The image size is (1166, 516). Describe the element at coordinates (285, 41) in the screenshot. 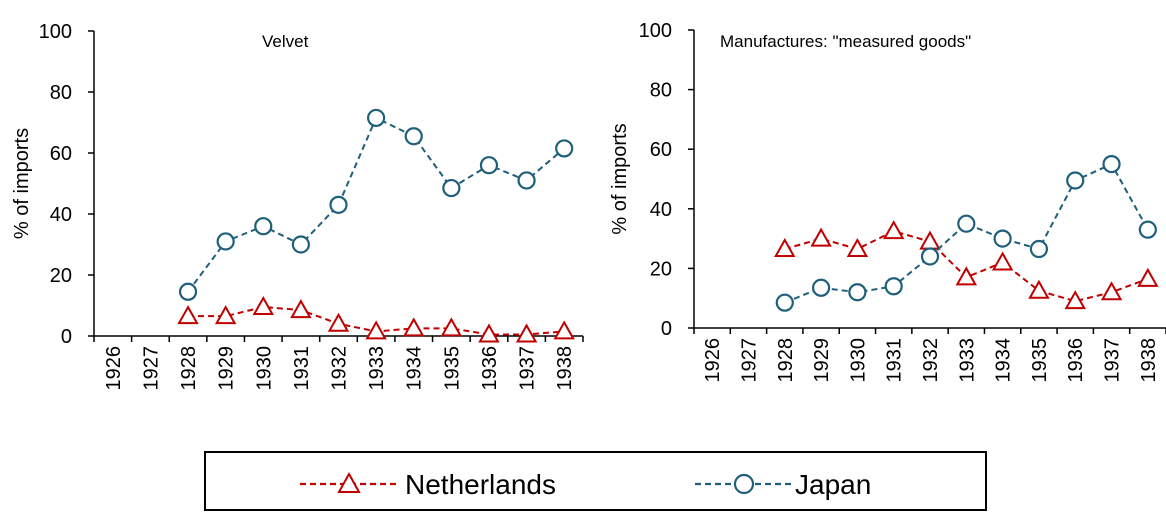

I see `chart-title: Velvet` at that location.